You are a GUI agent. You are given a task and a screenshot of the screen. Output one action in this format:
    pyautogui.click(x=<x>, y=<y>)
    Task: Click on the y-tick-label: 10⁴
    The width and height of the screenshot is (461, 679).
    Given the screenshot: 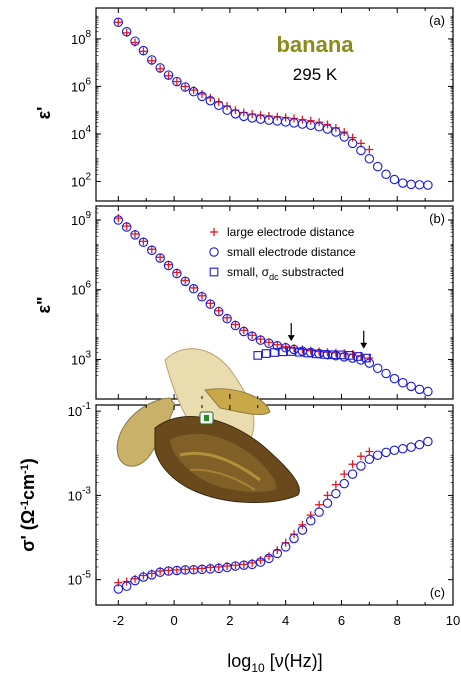 What is the action you would take?
    pyautogui.click(x=81, y=133)
    